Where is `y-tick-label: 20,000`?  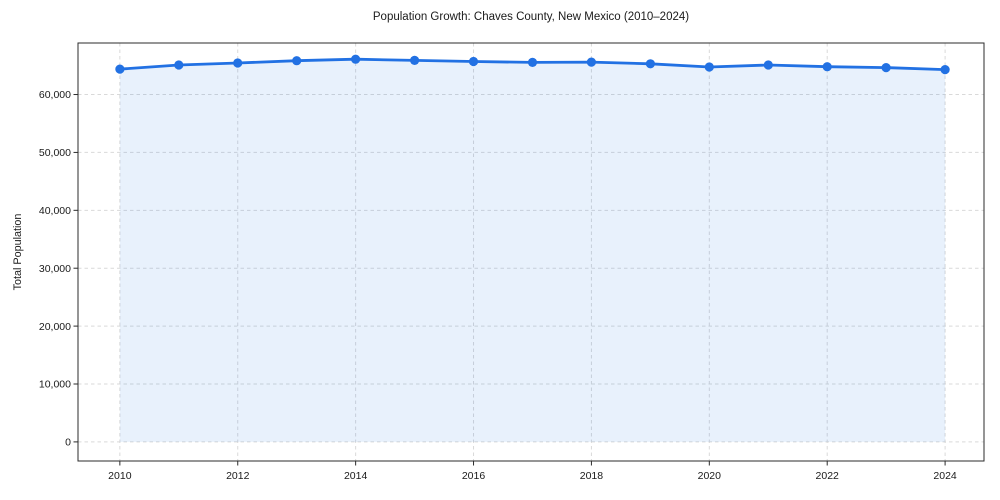 y-tick-label: 20,000 is located at coordinates (55, 327).